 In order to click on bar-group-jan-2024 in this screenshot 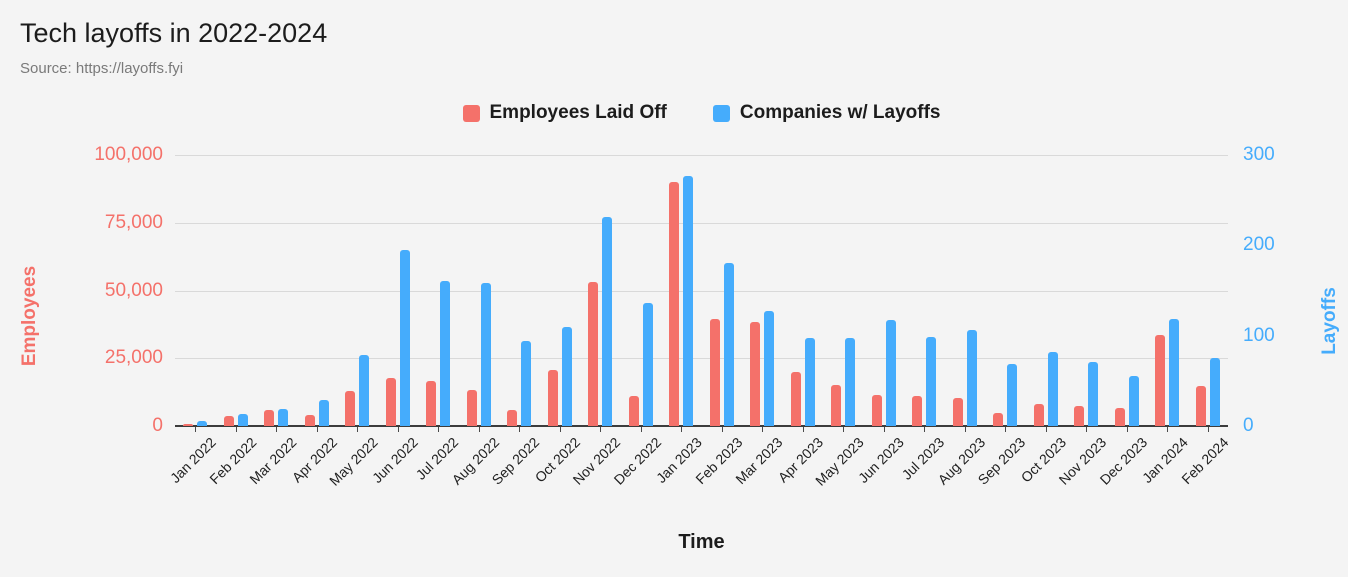, I will do `click(1167, 290)`.